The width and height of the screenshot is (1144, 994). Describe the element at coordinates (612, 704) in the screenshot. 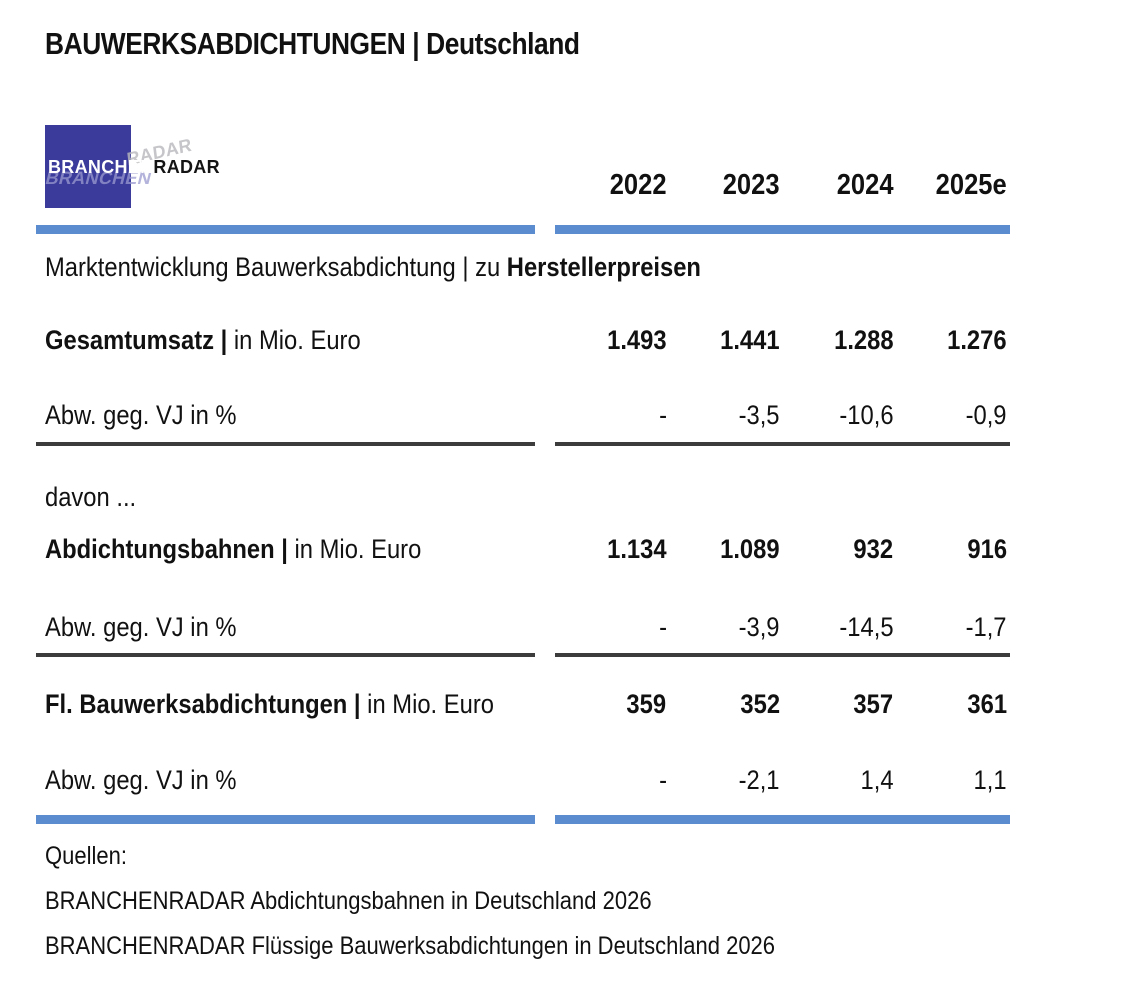

I see `value-cell: 359` at that location.